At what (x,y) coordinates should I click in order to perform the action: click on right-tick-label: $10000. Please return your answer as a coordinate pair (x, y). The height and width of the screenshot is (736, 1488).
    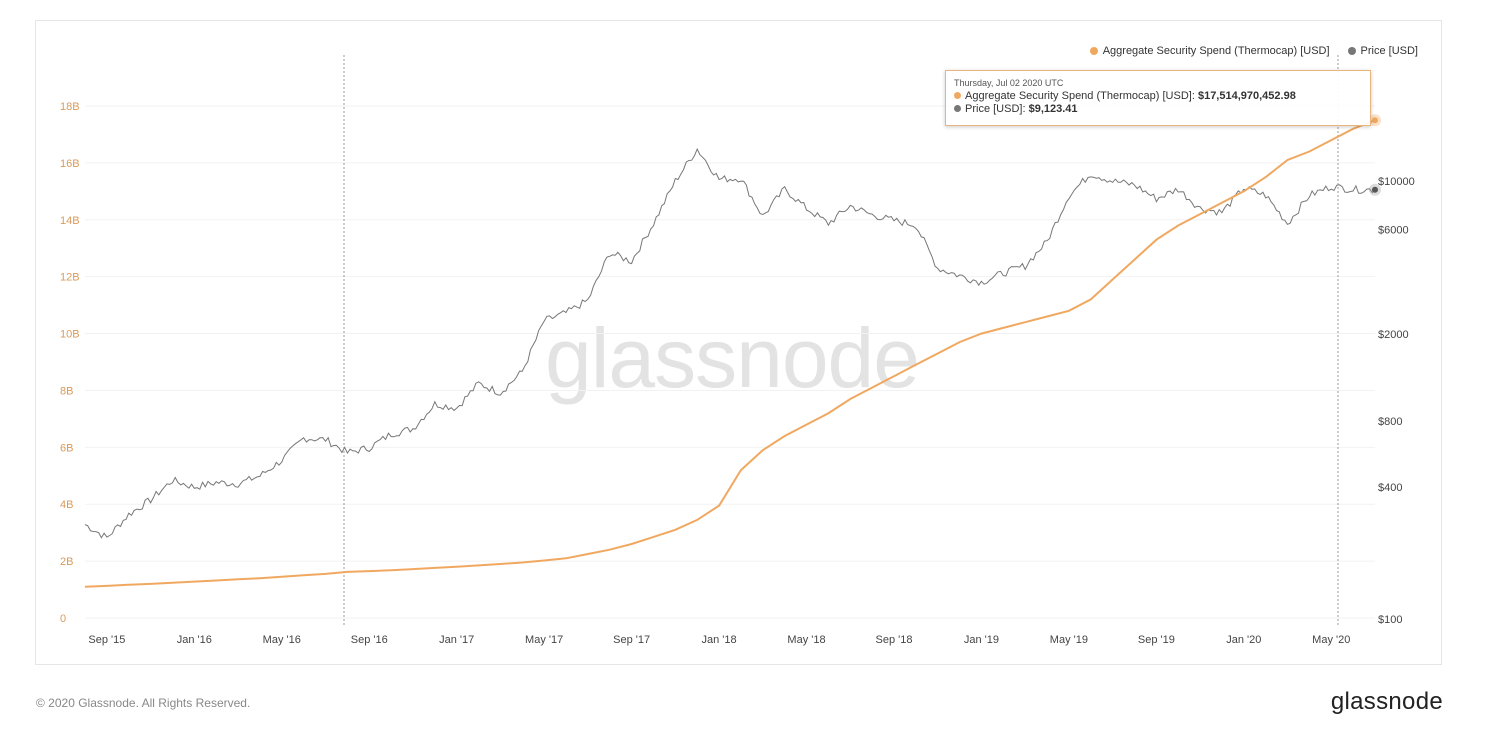
    Looking at the image, I should click on (1396, 182).